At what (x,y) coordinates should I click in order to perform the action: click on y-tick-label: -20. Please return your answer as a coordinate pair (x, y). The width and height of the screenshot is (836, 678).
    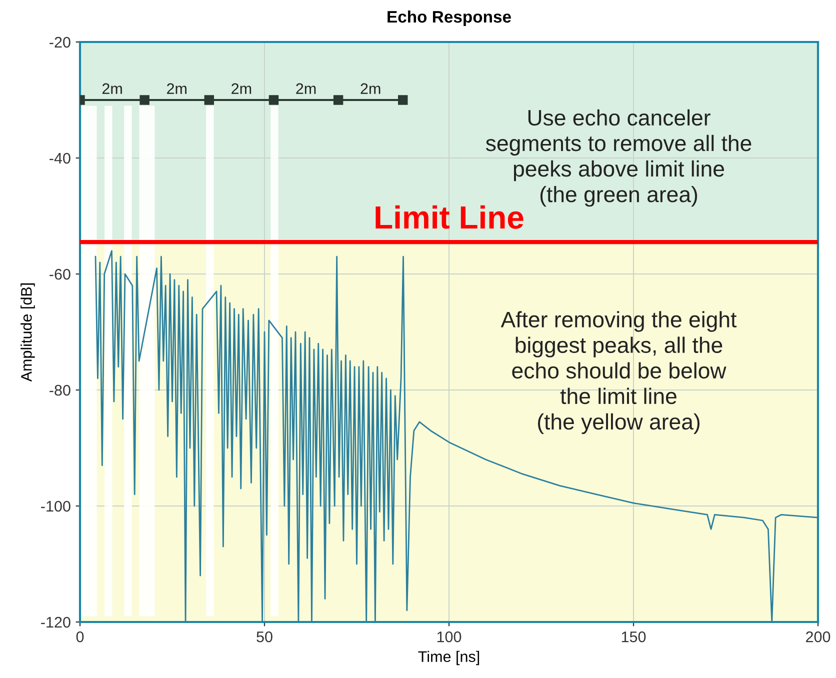
    Looking at the image, I should click on (60, 42).